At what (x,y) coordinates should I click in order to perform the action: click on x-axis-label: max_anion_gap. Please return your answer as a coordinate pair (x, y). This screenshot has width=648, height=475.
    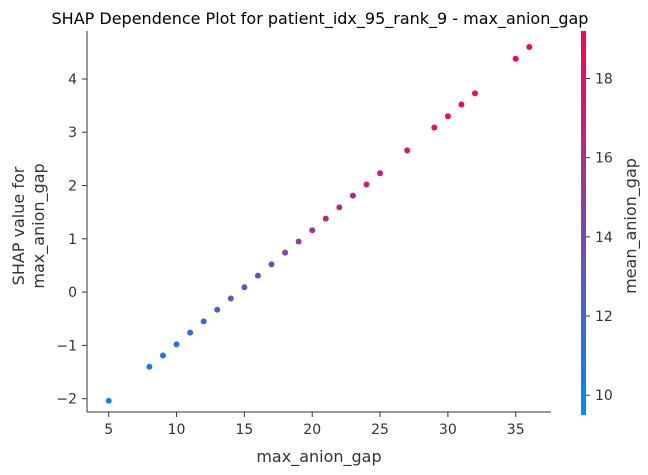
    Looking at the image, I should click on (318, 457).